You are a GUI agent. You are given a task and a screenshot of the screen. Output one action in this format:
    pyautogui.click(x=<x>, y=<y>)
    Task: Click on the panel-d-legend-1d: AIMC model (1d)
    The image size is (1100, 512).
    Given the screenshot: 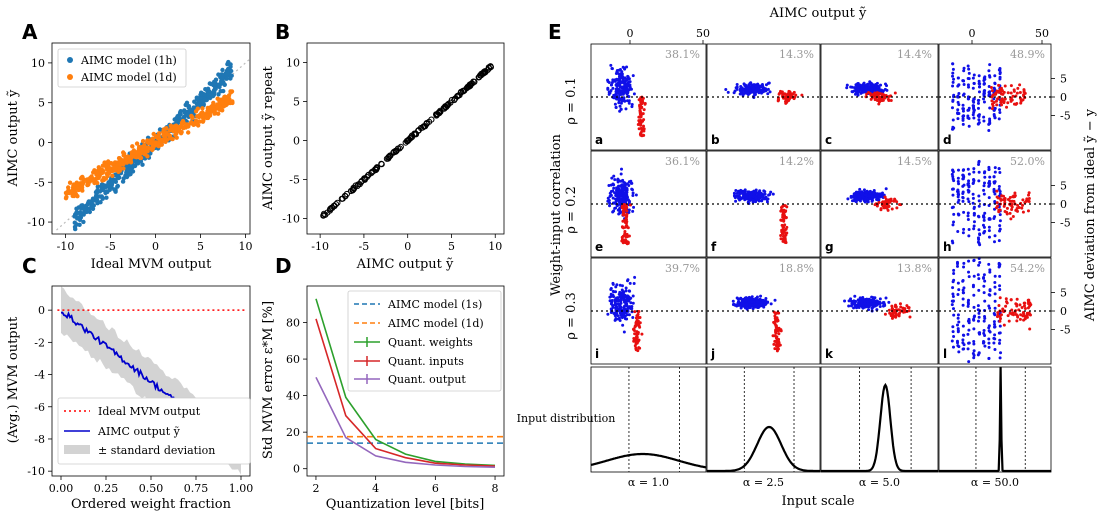 What is the action you would take?
    pyautogui.click(x=435, y=323)
    